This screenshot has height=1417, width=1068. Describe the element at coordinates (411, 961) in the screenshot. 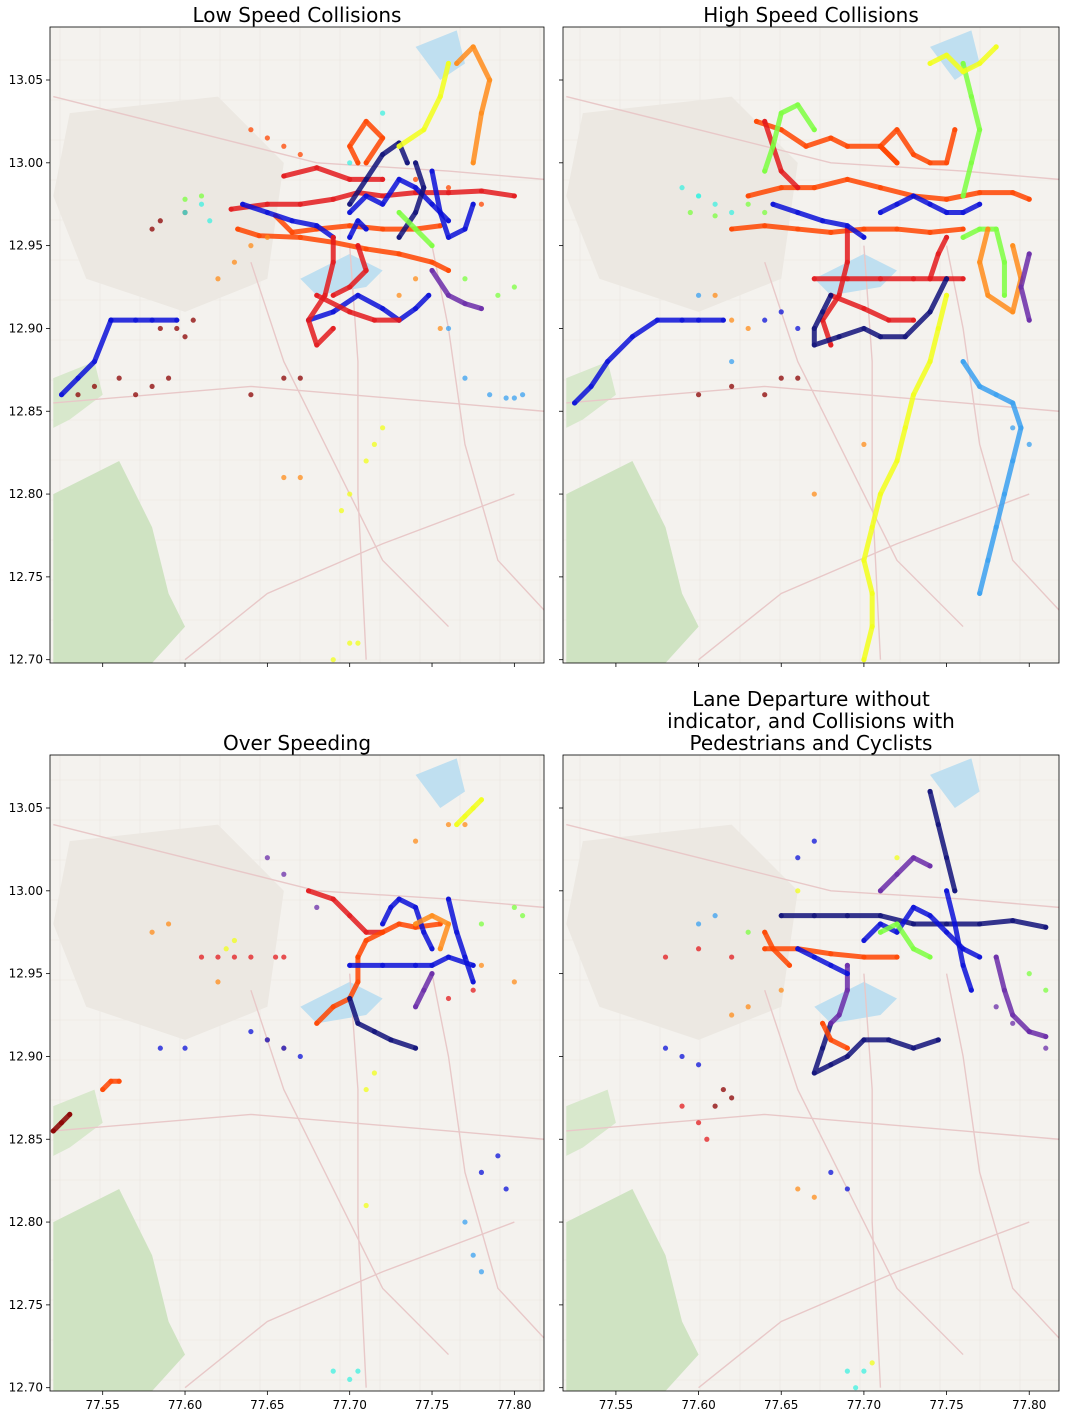

I see `track-blue` at that location.